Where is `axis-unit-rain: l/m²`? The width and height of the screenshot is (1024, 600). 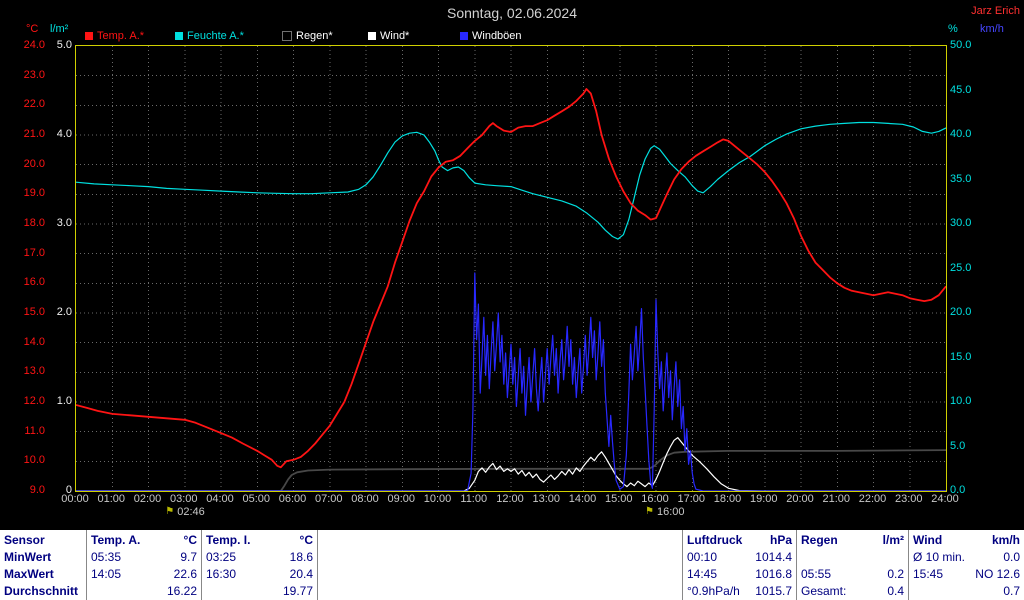
axis-unit-rain: l/m² is located at coordinates (59, 29).